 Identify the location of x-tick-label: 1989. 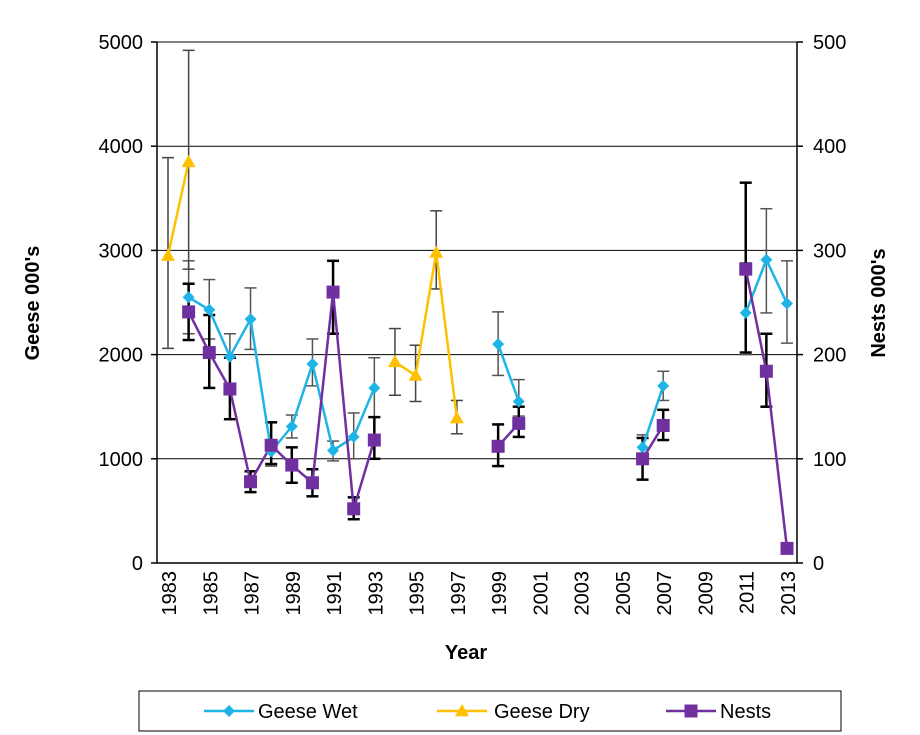
(294, 593).